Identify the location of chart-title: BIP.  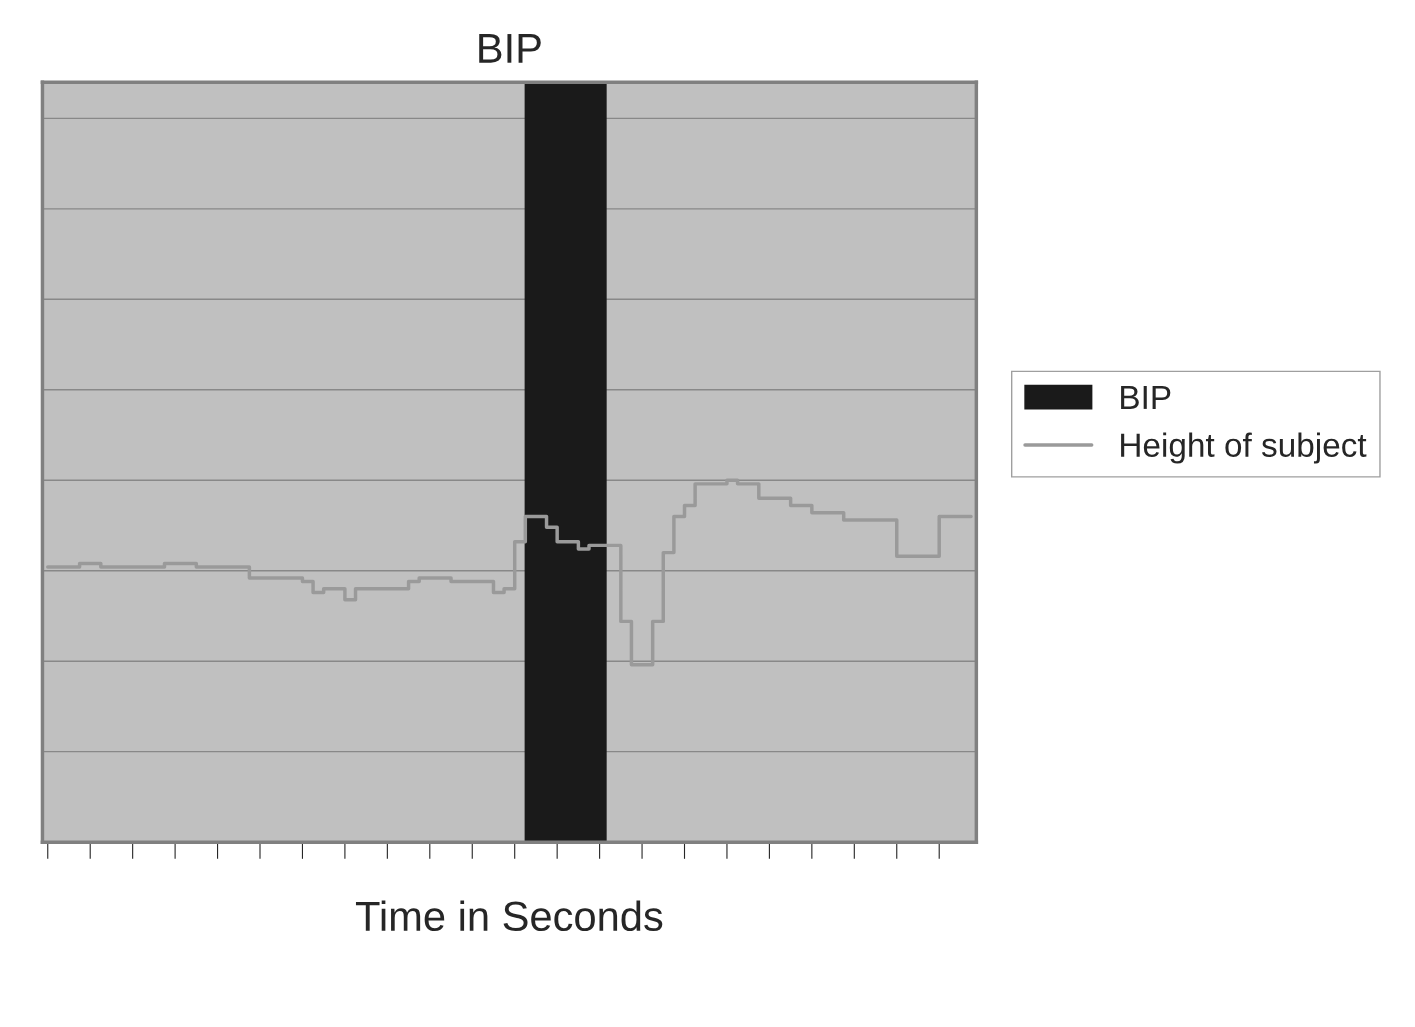
(510, 48).